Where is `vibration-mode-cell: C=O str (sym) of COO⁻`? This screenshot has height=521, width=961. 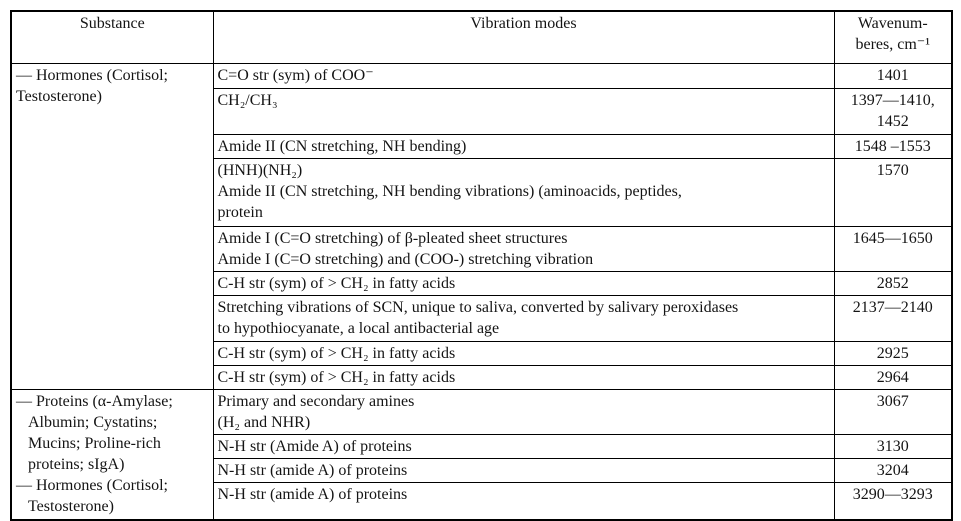
vibration-mode-cell: C=O str (sym) of COO⁻ is located at coordinates (523, 75).